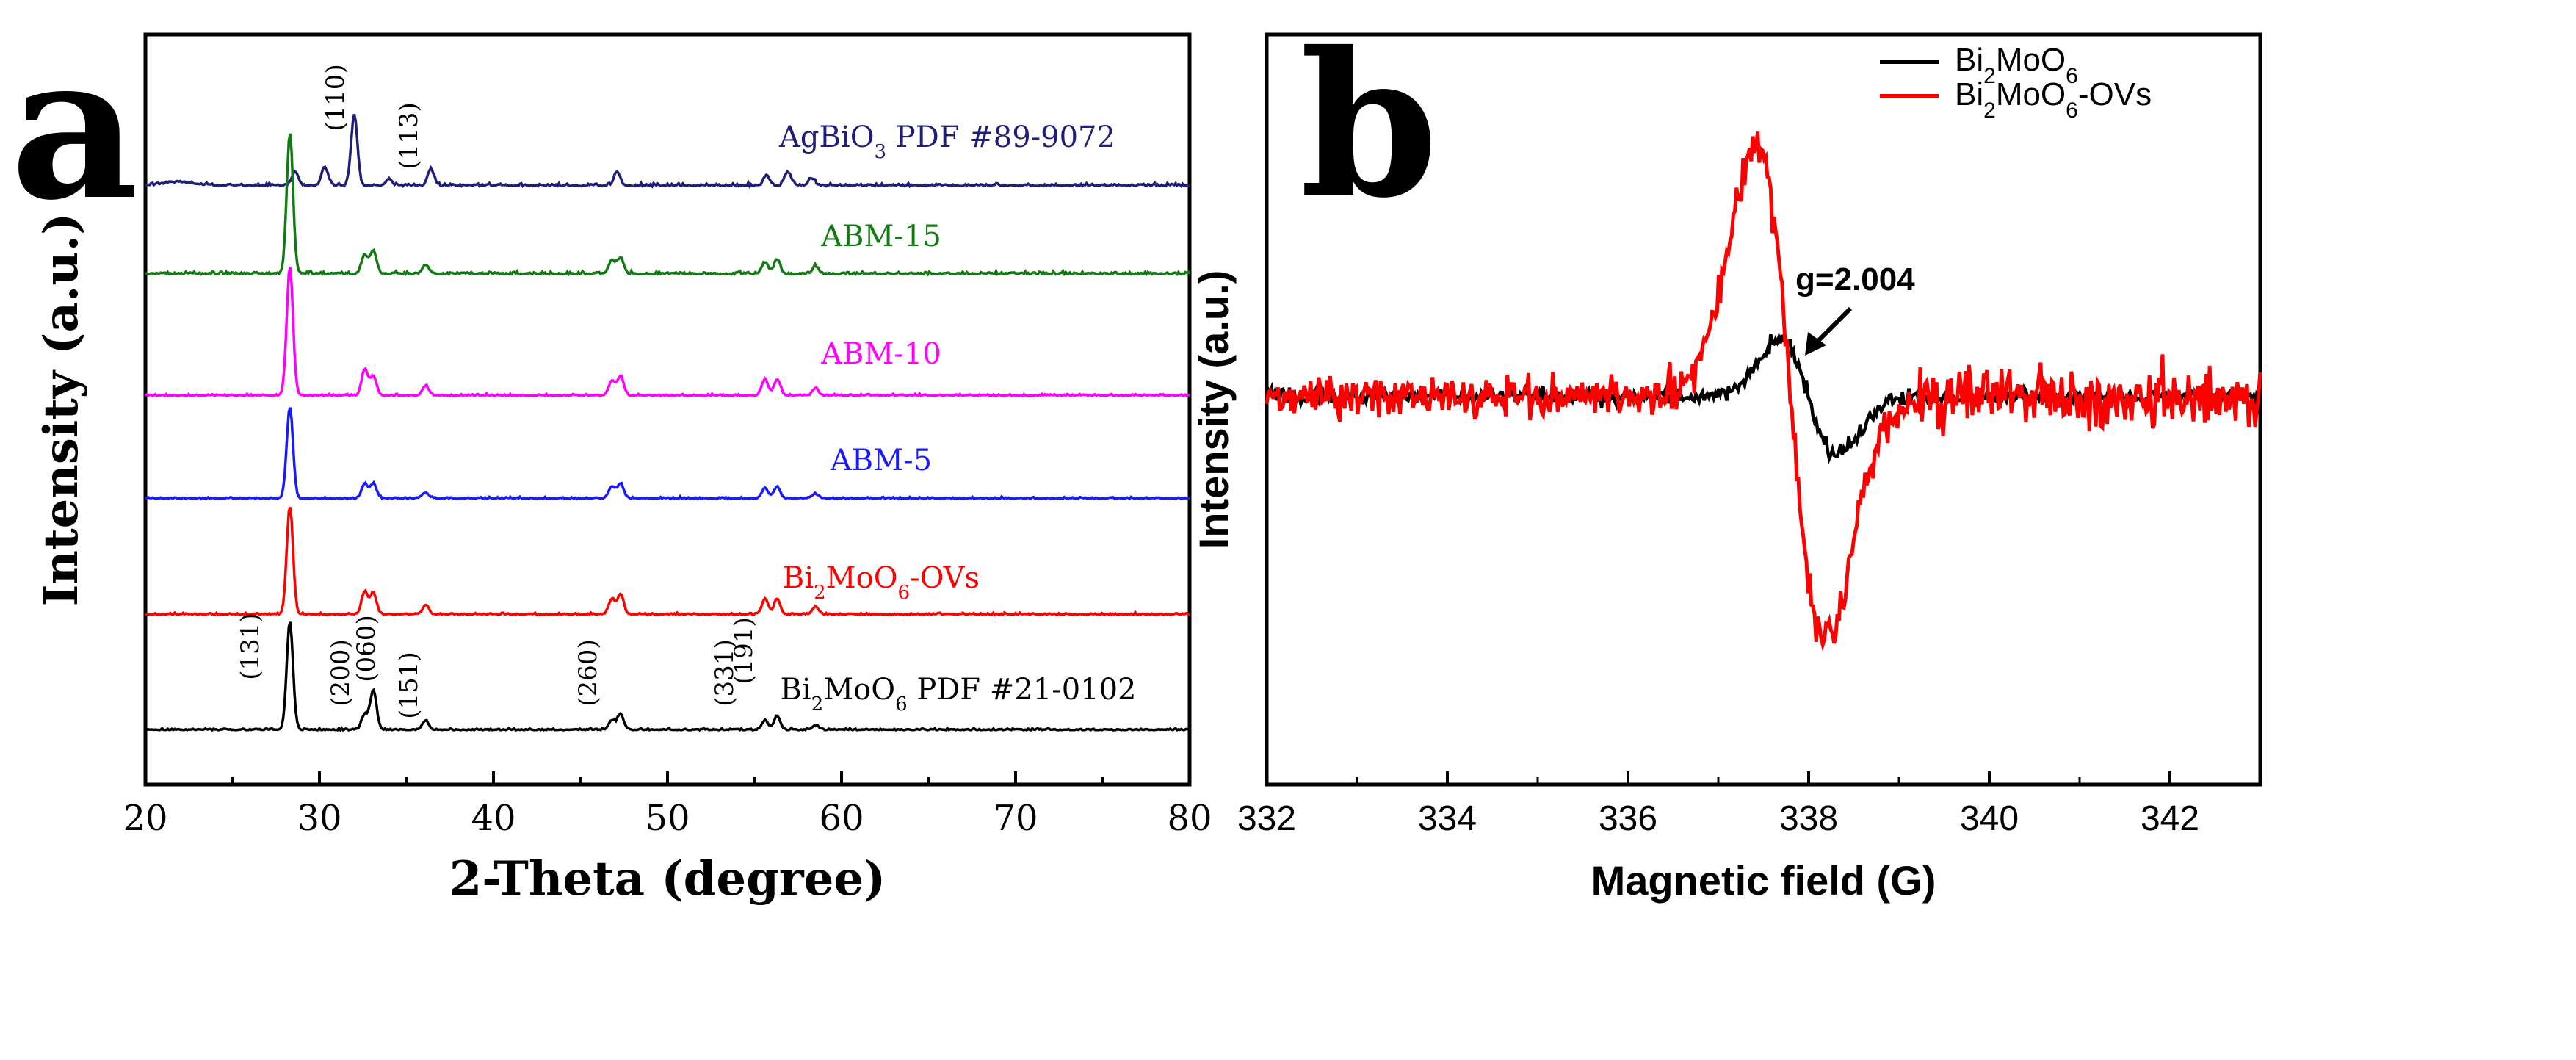  Describe the element at coordinates (1628, 819) in the screenshot. I see `x-tick-label-b: 336` at that location.